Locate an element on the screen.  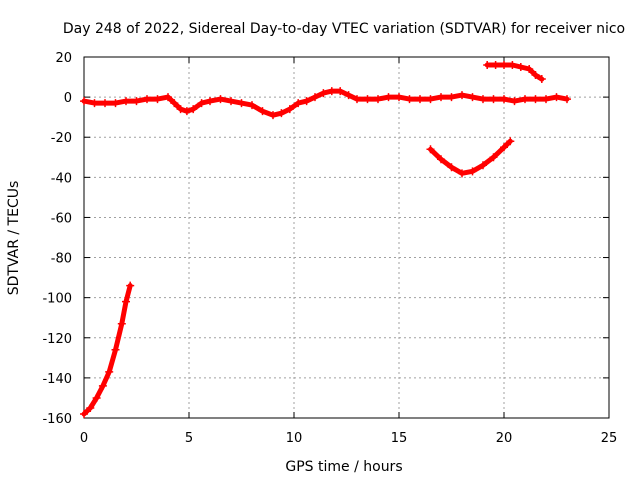
x-tick-label: 0 is located at coordinates (84, 438).